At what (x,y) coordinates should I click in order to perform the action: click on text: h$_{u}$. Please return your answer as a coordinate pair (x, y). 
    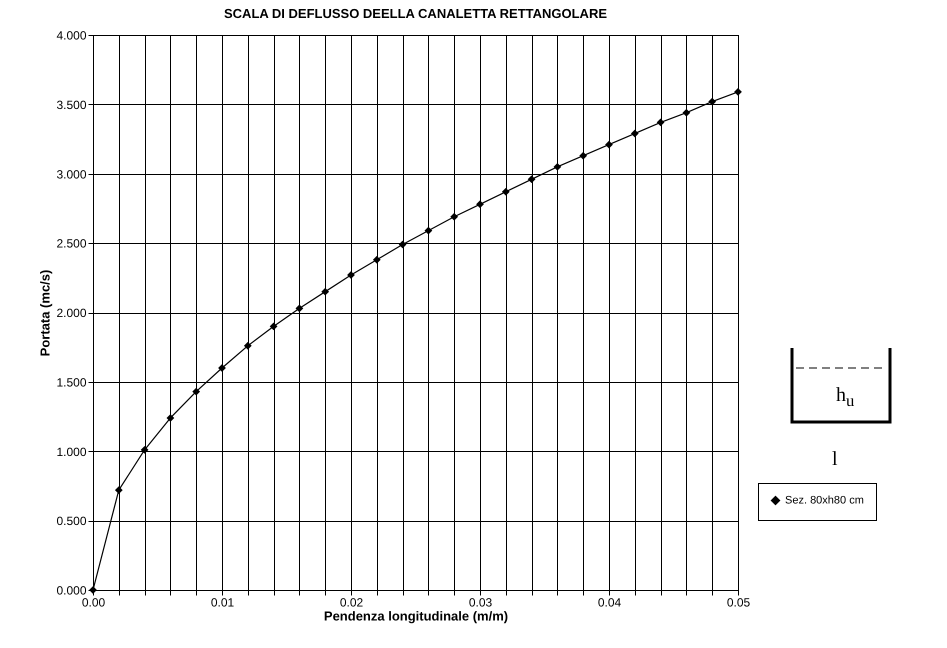
    Looking at the image, I should click on (845, 397).